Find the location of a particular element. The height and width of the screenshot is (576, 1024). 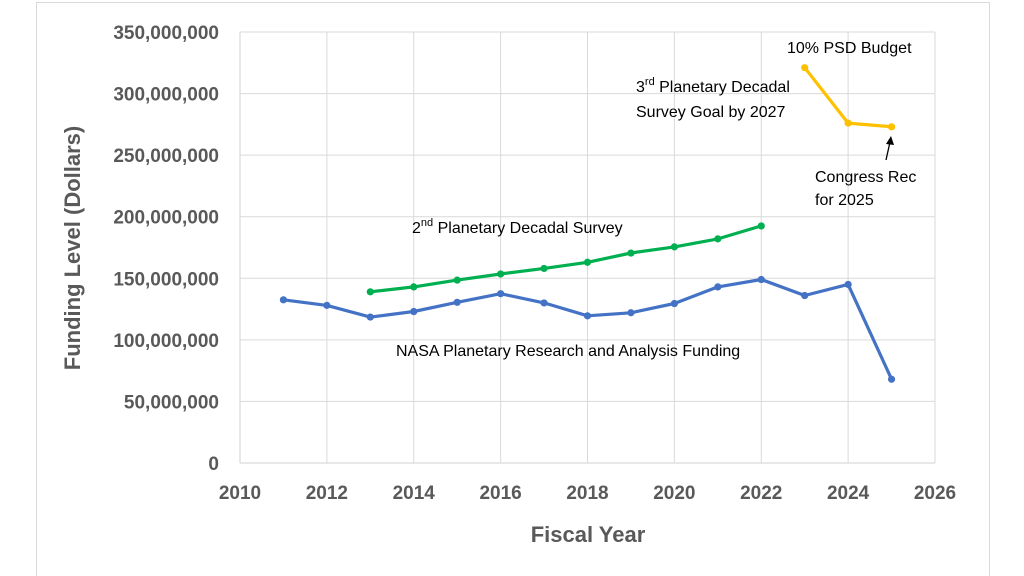

y-tick-label: 150,000,000 is located at coordinates (166, 279).